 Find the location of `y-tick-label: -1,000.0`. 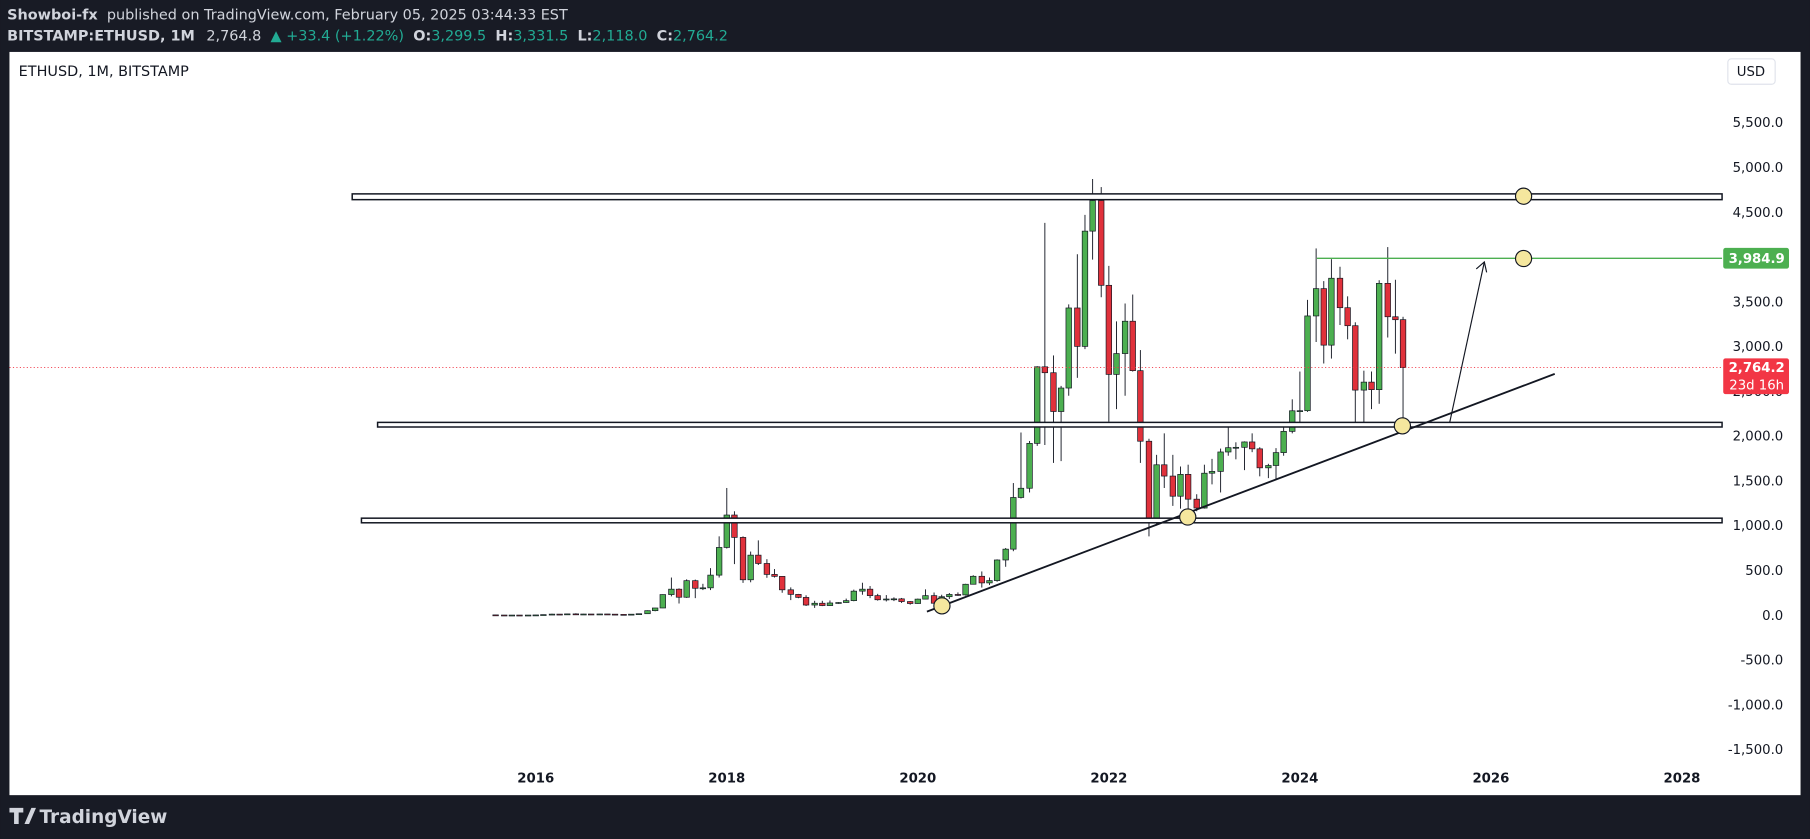

y-tick-label: -1,000.0 is located at coordinates (1755, 705).